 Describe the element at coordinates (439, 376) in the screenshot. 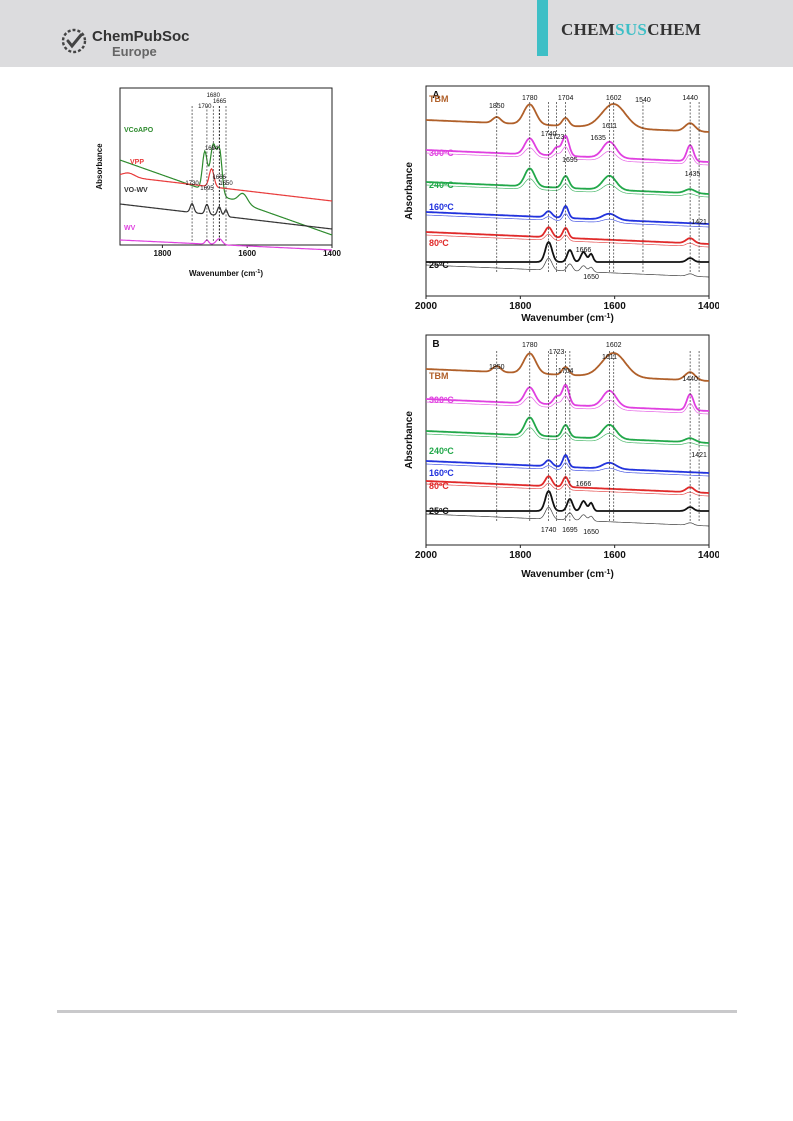

I see `series-label: TBM` at that location.